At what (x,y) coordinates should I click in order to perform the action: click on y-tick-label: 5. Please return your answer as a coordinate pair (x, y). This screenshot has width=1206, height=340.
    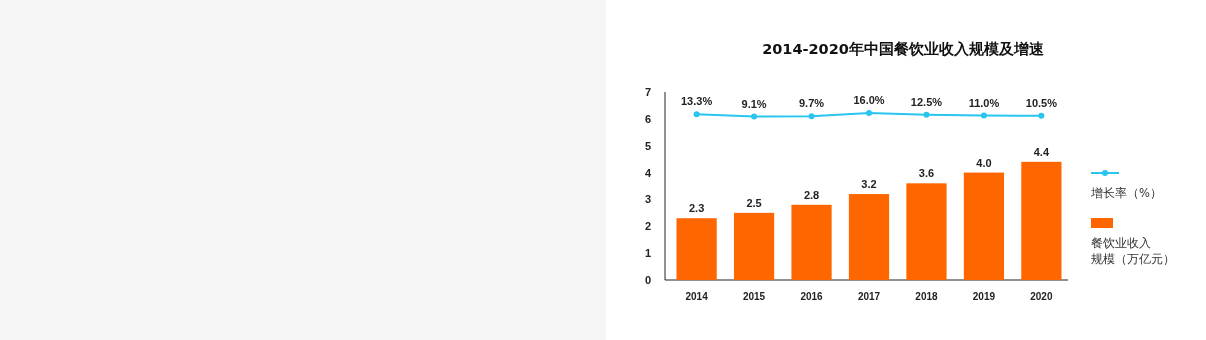
    Looking at the image, I should click on (648, 145).